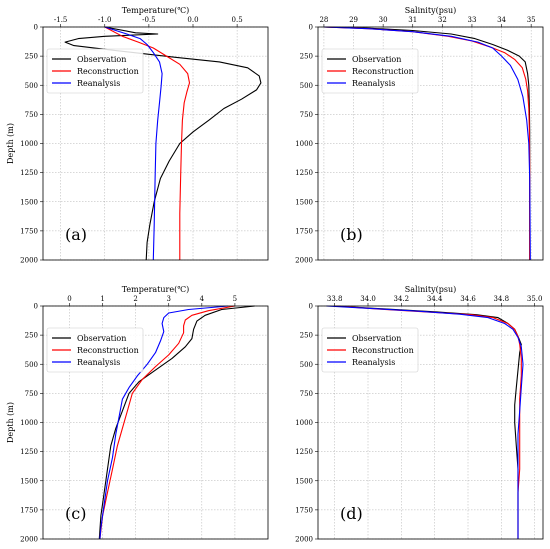 The image size is (550, 549). Describe the element at coordinates (353, 20) in the screenshot. I see `x-tick-label: 29` at that location.